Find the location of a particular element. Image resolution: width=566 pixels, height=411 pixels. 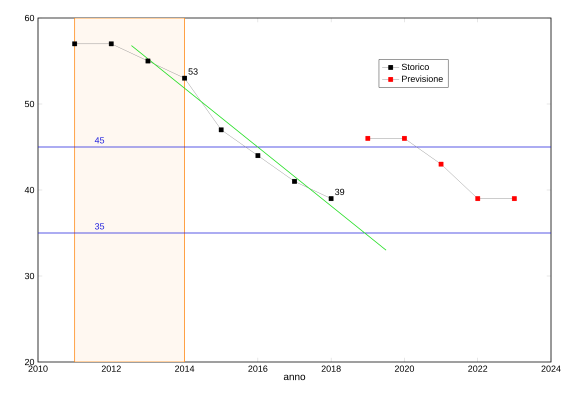

x-tick-label: 2018 is located at coordinates (331, 369).